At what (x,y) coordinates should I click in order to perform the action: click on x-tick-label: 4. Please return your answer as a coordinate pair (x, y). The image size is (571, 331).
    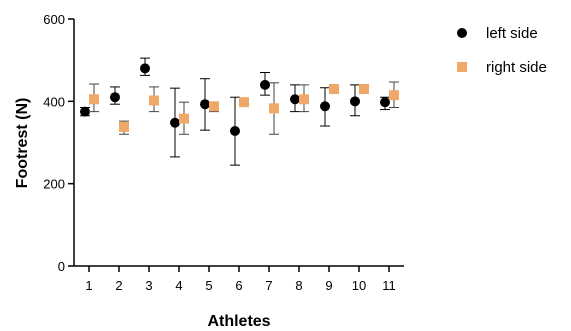
    Looking at the image, I should click on (178, 285).